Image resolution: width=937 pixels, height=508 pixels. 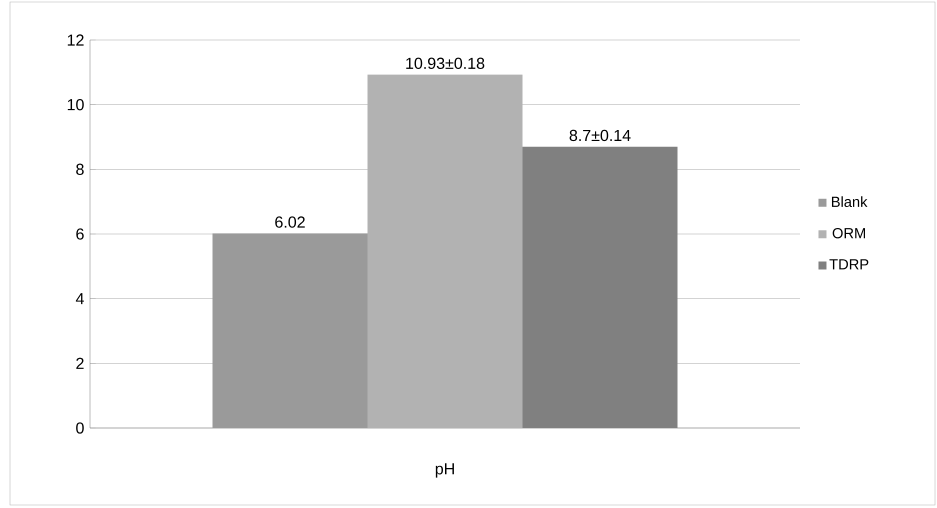 What do you see at coordinates (80, 298) in the screenshot?
I see `y-tick-label: 4` at bounding box center [80, 298].